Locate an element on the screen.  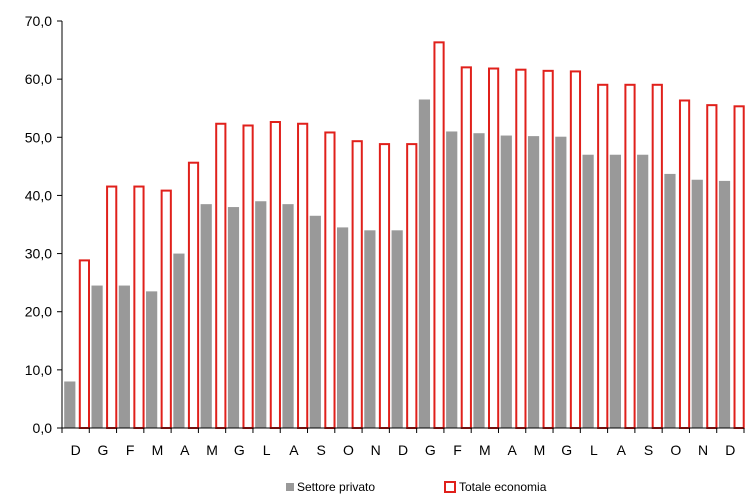
legend-item-settore-privato: Settore privato is located at coordinates (330, 487).